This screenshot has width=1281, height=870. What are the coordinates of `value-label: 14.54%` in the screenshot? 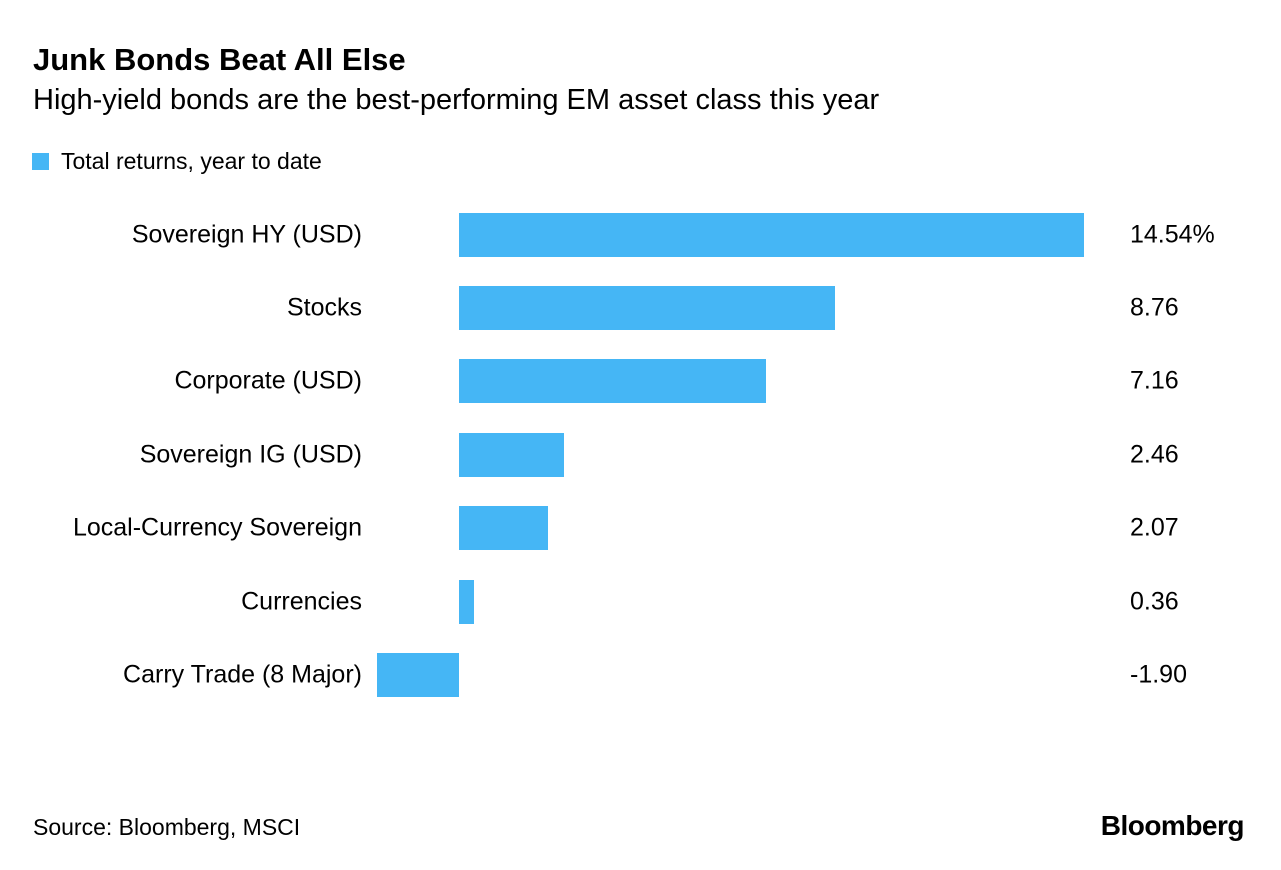 It's located at (1172, 234).